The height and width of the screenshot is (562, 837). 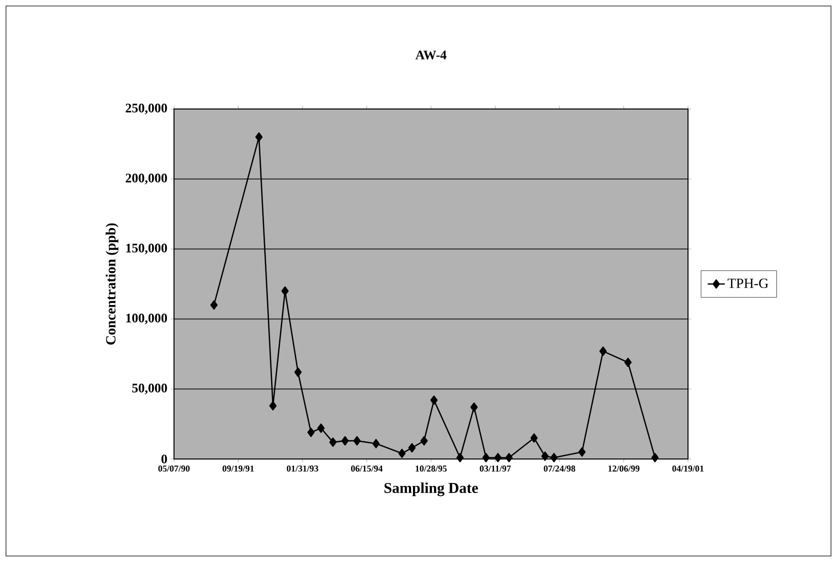 I want to click on x-tick-label: 06/15/94, so click(x=367, y=469).